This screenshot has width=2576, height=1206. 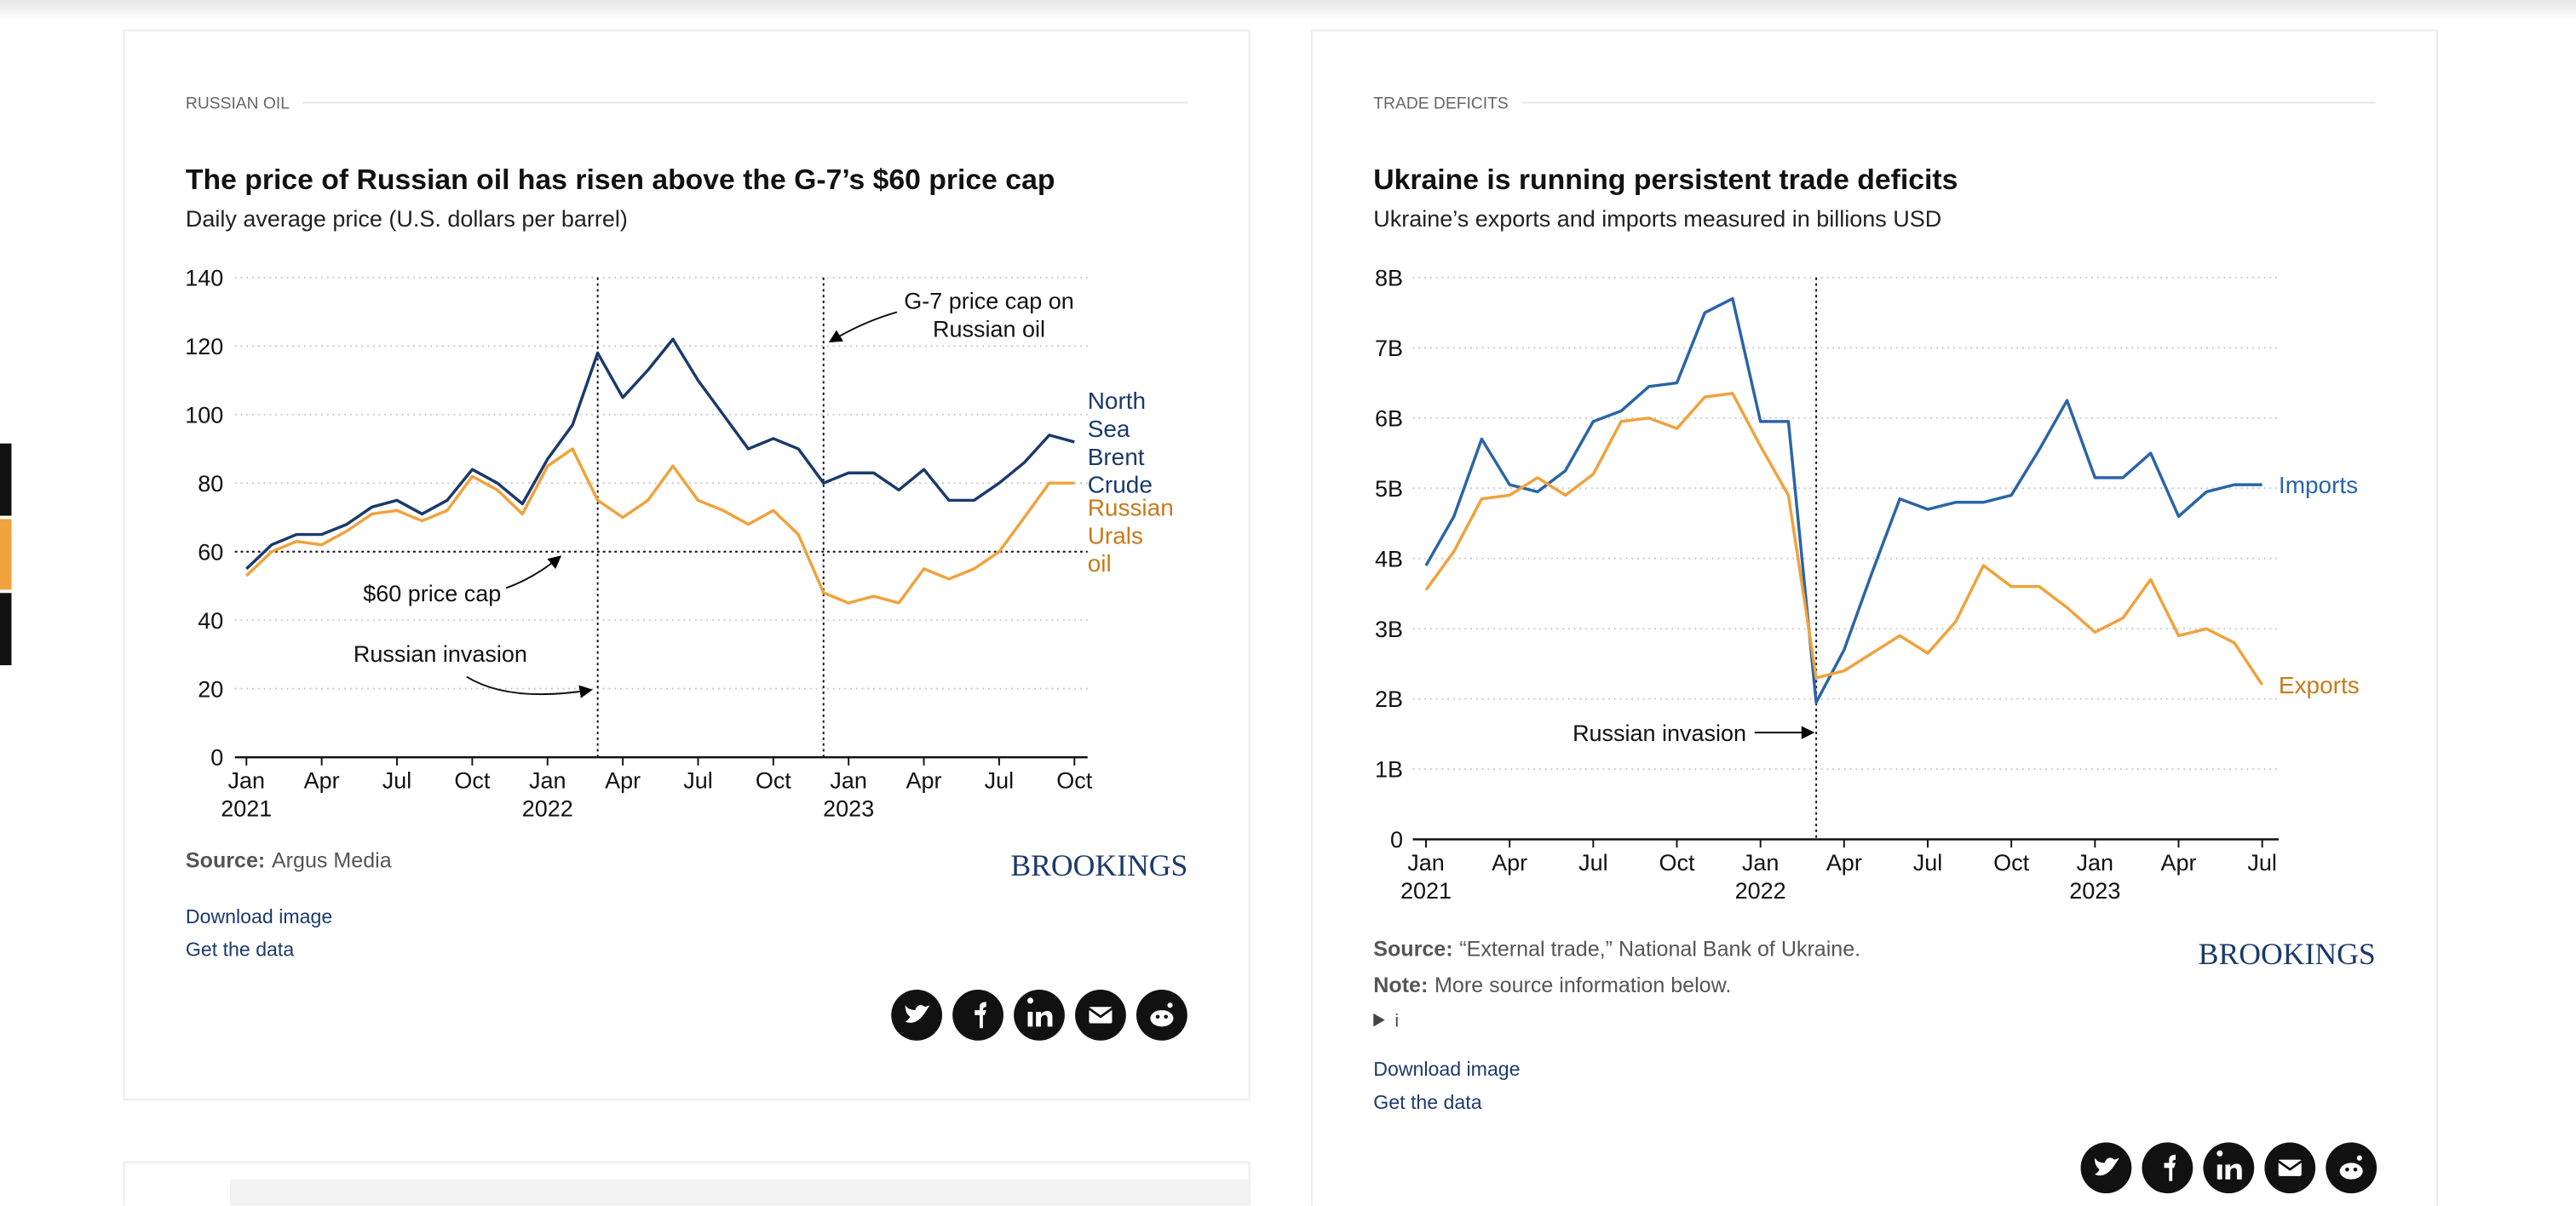 What do you see at coordinates (1389, 348) in the screenshot?
I see `y-tick-label: 7B` at bounding box center [1389, 348].